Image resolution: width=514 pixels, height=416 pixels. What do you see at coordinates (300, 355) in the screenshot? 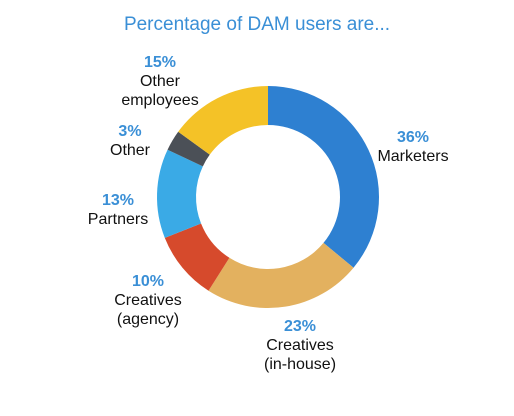
I see `category-label: Creatives (in-house)` at bounding box center [300, 355].